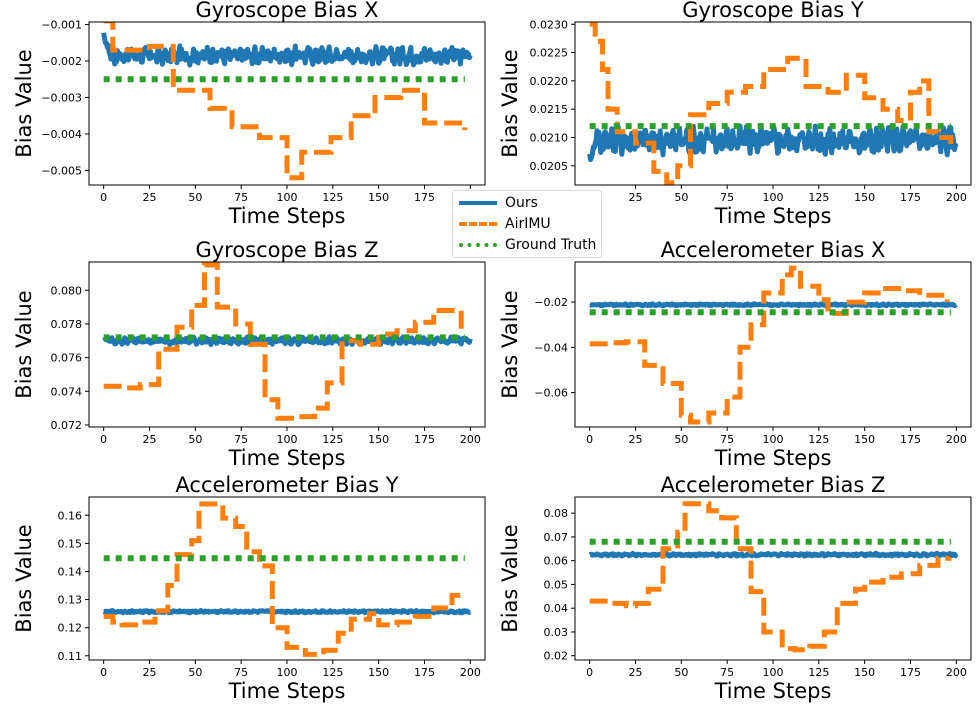 The image size is (979, 707). Describe the element at coordinates (549, 24) in the screenshot. I see `y-tick-label: 0.0230` at that location.